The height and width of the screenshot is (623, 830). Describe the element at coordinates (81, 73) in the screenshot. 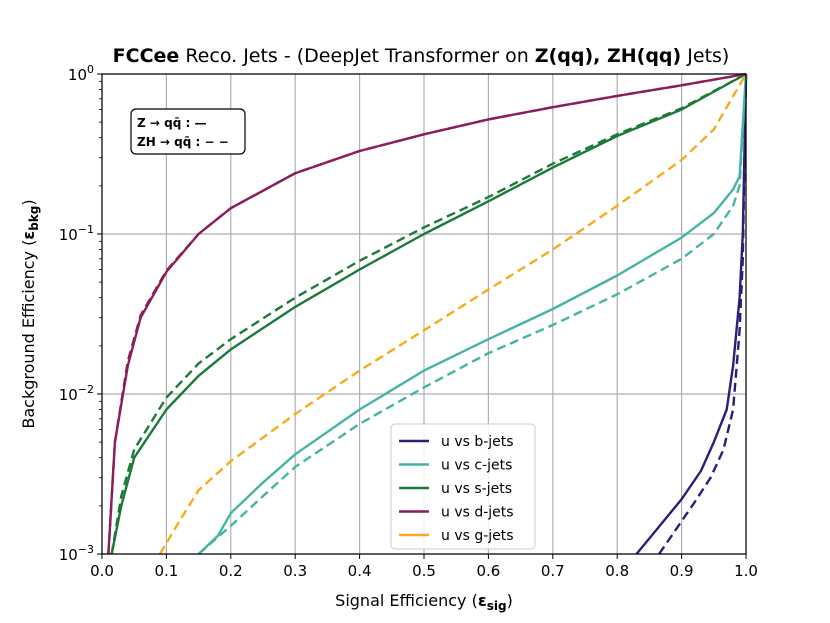

I see `y-tick-label: 10⁰` at that location.